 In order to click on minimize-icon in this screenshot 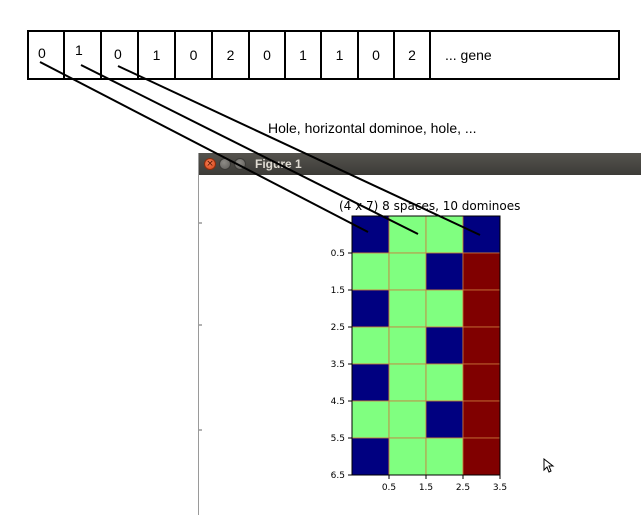, I will do `click(225, 164)`.